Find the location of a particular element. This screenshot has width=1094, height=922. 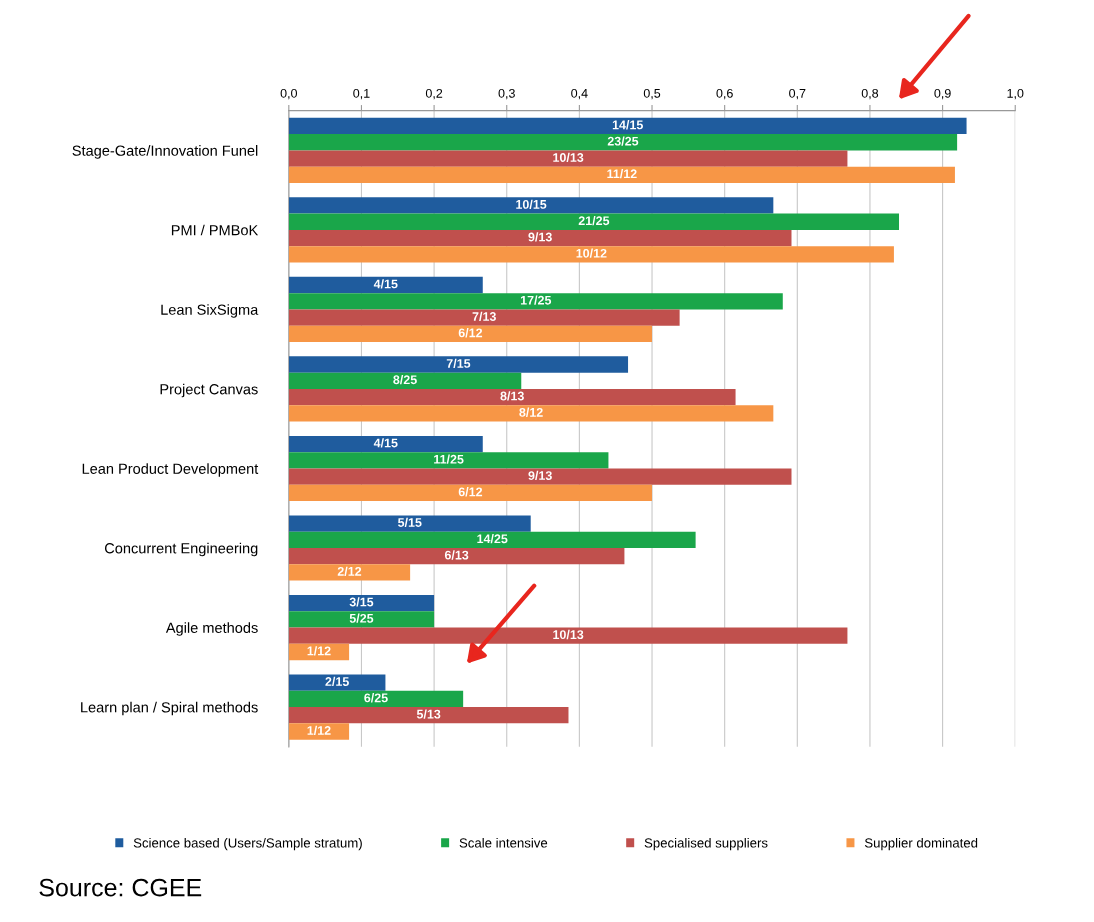

y-tick-label: Lean Product Development is located at coordinates (170, 470).